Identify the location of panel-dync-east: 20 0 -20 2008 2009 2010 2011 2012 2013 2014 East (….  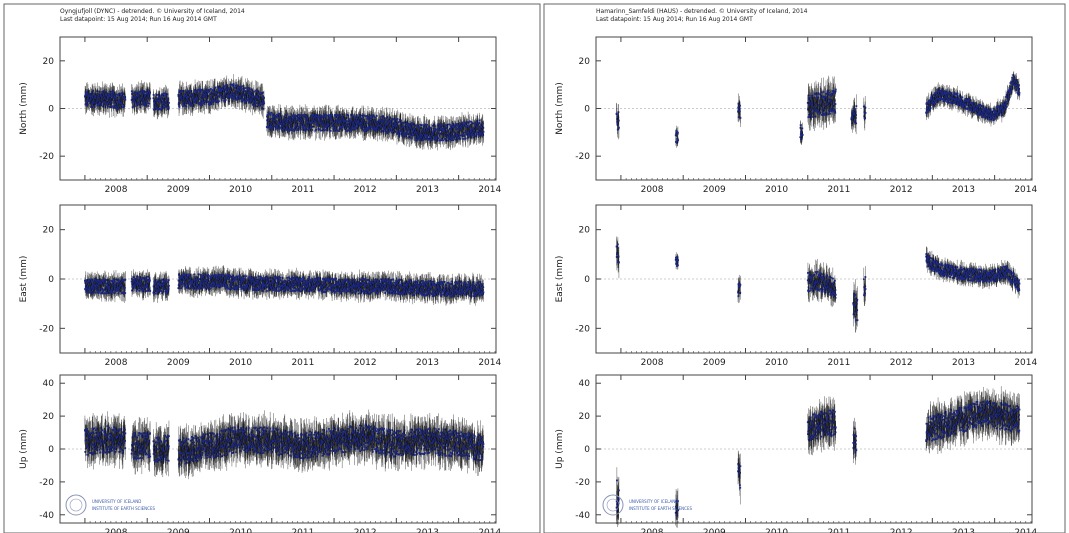
(260, 286).